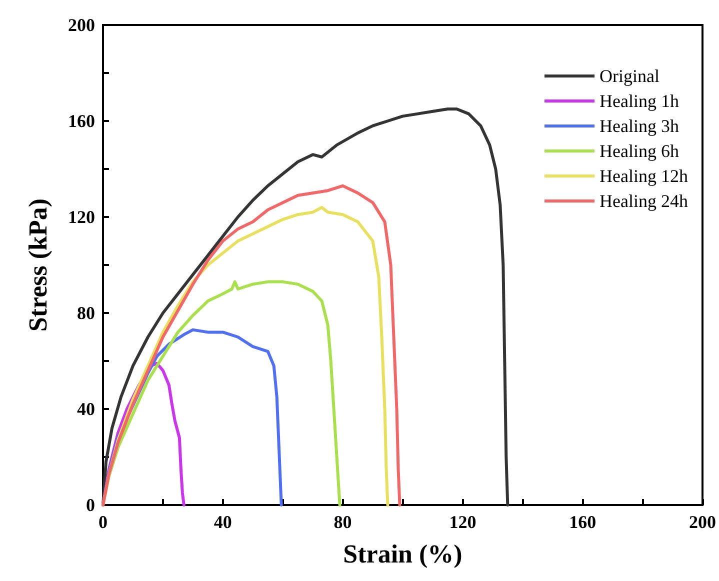  What do you see at coordinates (86, 409) in the screenshot?
I see `y-tick-label: 40` at bounding box center [86, 409].